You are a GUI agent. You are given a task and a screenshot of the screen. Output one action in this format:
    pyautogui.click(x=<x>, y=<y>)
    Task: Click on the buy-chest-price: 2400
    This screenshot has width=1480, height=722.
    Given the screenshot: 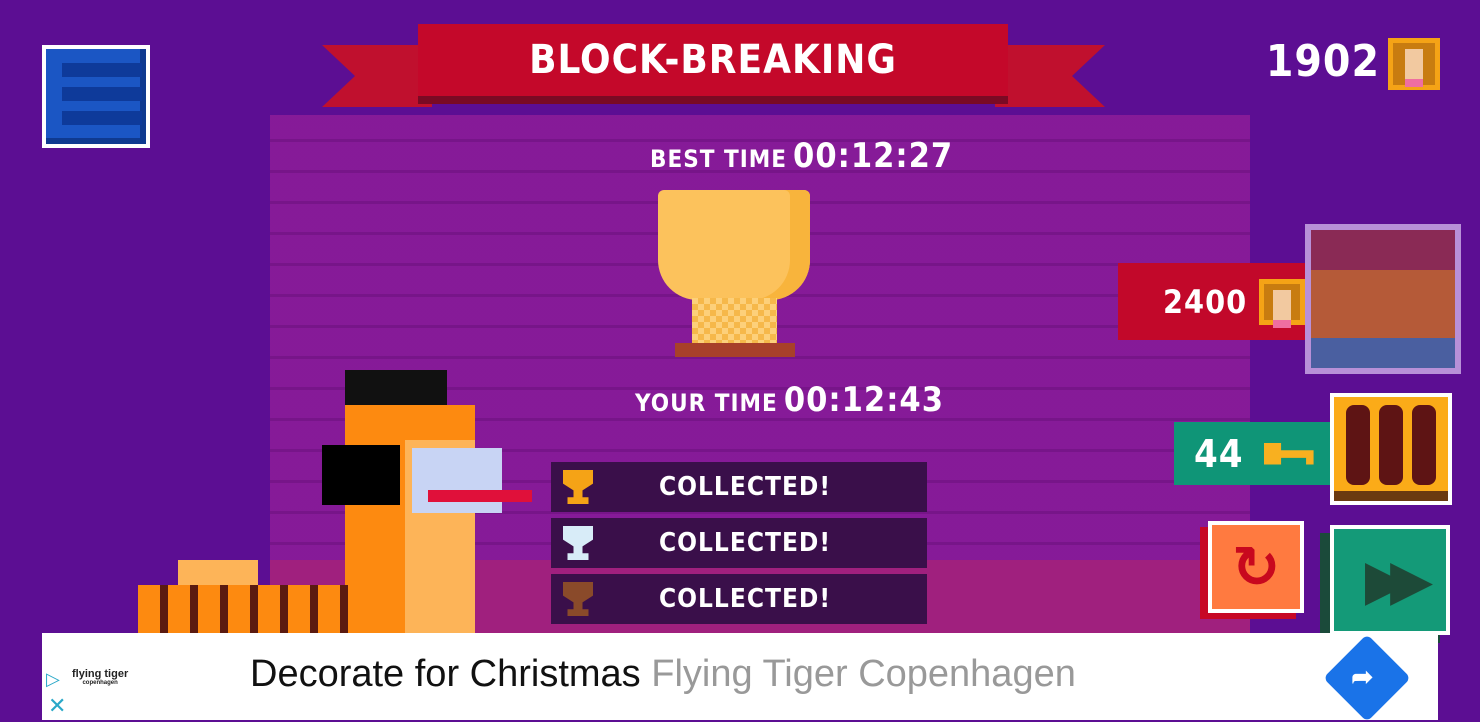 What is the action you would take?
    pyautogui.click(x=1213, y=301)
    